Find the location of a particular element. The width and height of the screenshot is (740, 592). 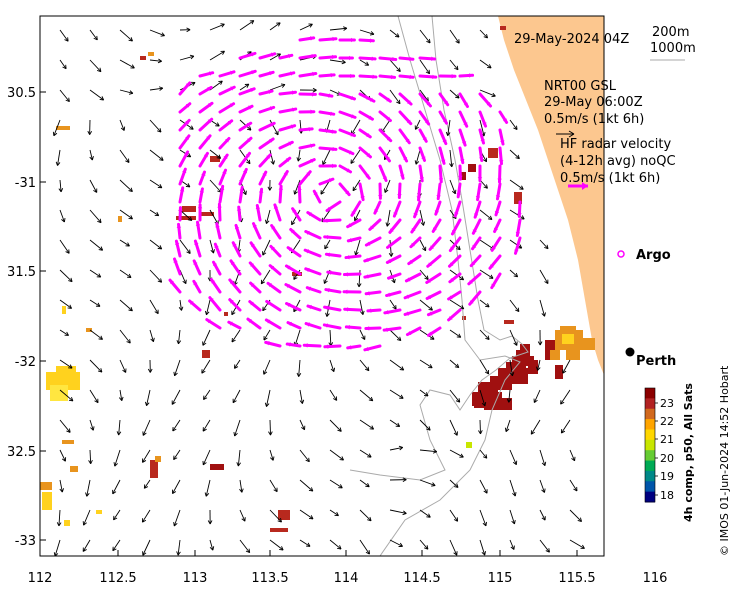

model-scale-arrow is located at coordinates (565, 134).